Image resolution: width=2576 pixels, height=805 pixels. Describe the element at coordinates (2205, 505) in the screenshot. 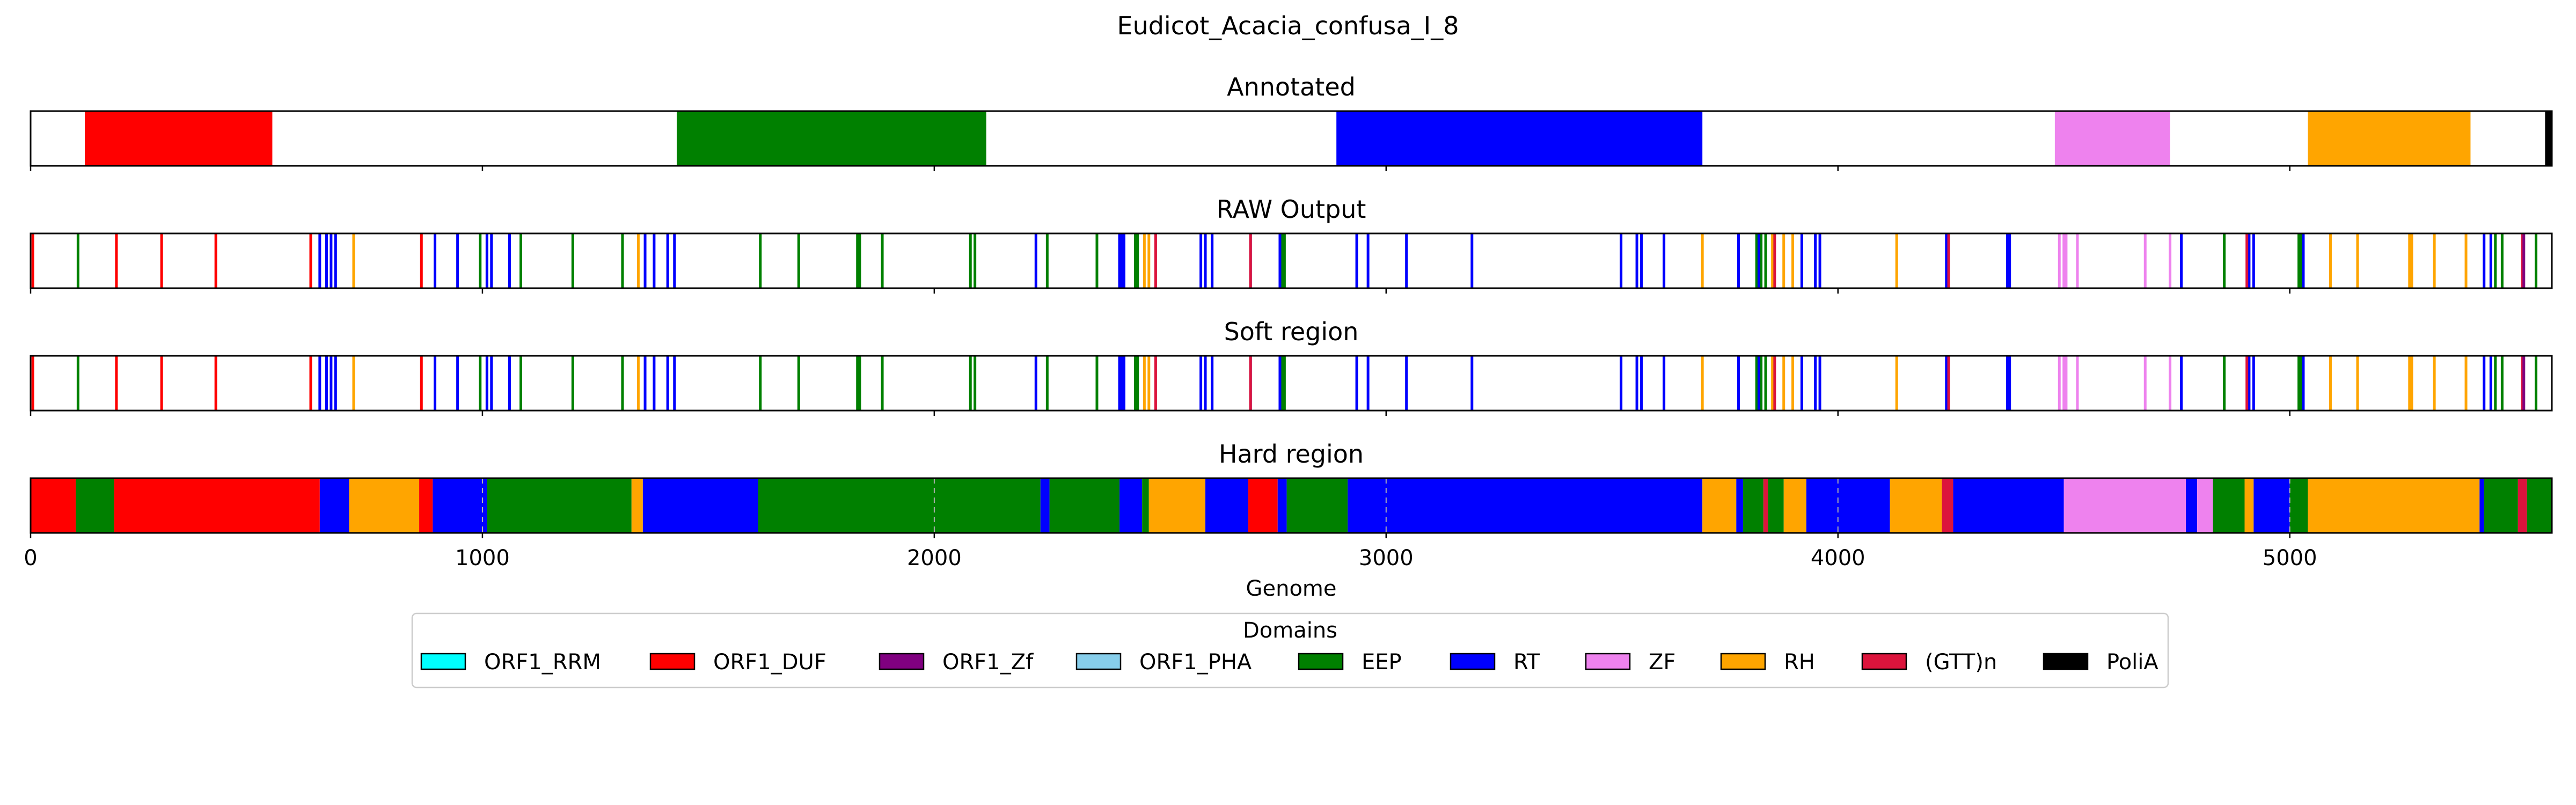

I see `segment-zf` at that location.